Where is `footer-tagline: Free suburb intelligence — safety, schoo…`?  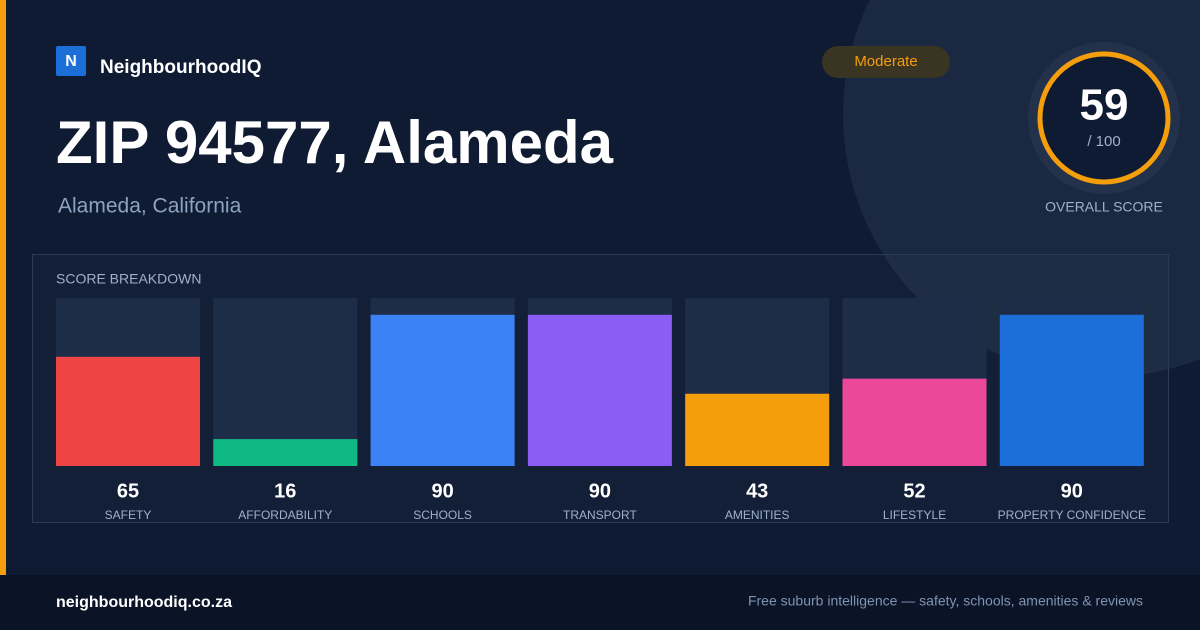 footer-tagline: Free suburb intelligence — safety, schoo… is located at coordinates (945, 601).